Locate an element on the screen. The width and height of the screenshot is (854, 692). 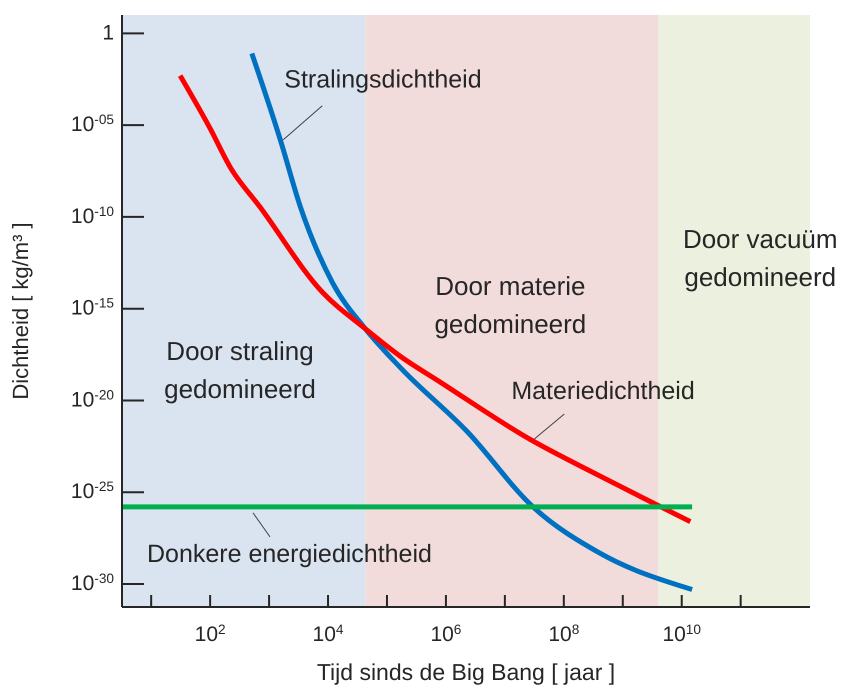
band-label: Door materie gedomineerd is located at coordinates (510, 305).